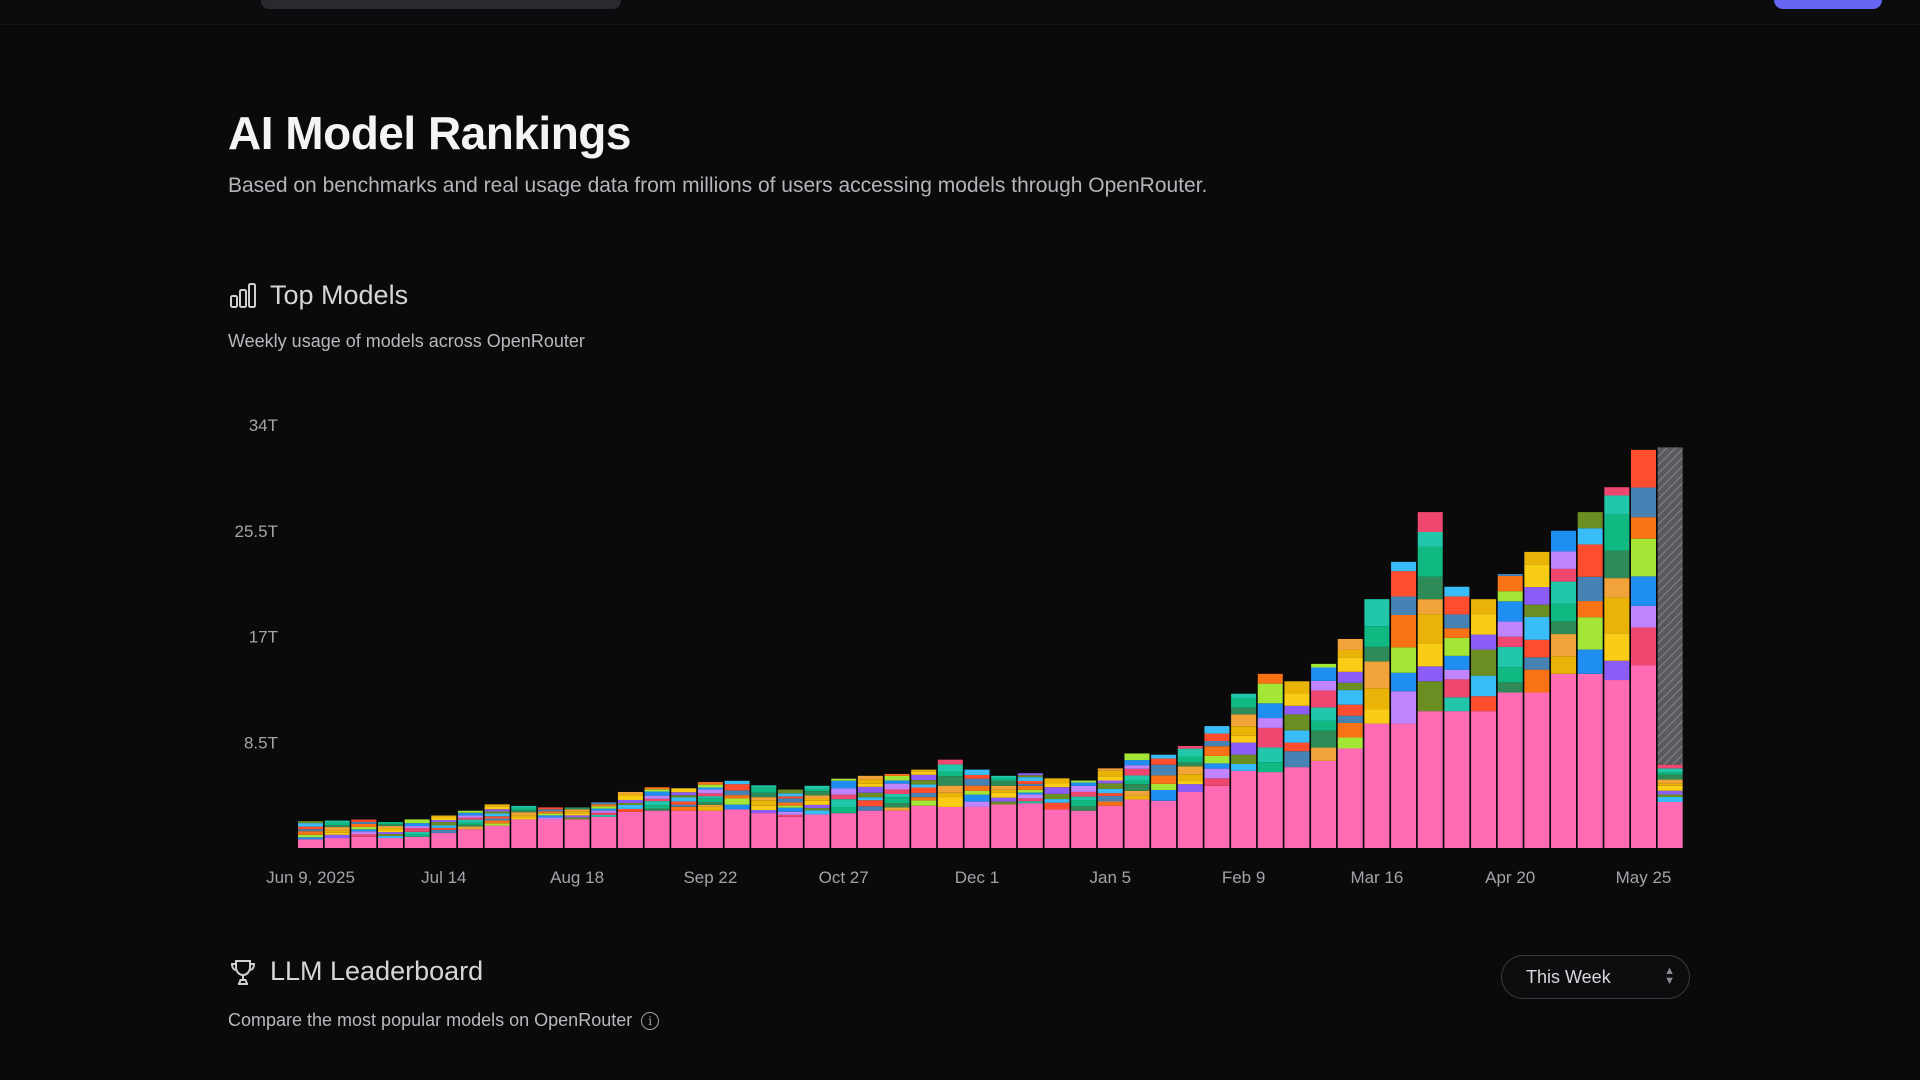  Describe the element at coordinates (1828, 4) in the screenshot. I see `sign-in-button` at that location.